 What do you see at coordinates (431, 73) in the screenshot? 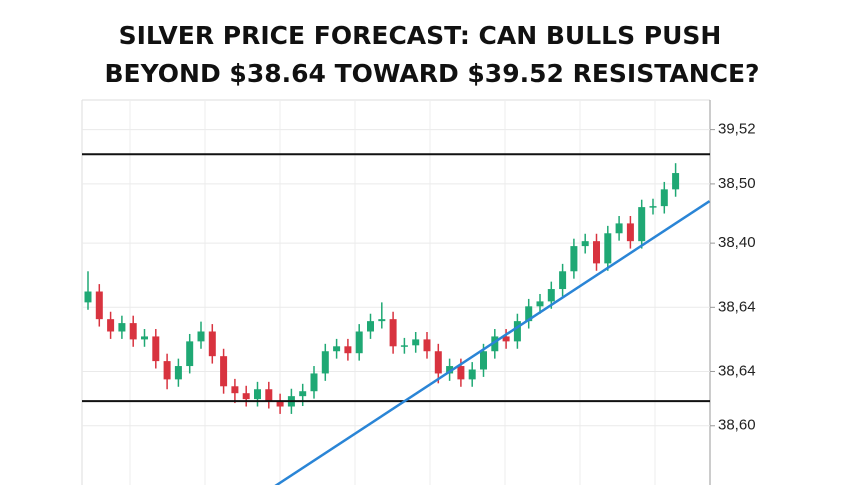
I see `chart-title: BEYOND $38.64 TOWARD $39.52 RESISTANCE?` at bounding box center [431, 73].